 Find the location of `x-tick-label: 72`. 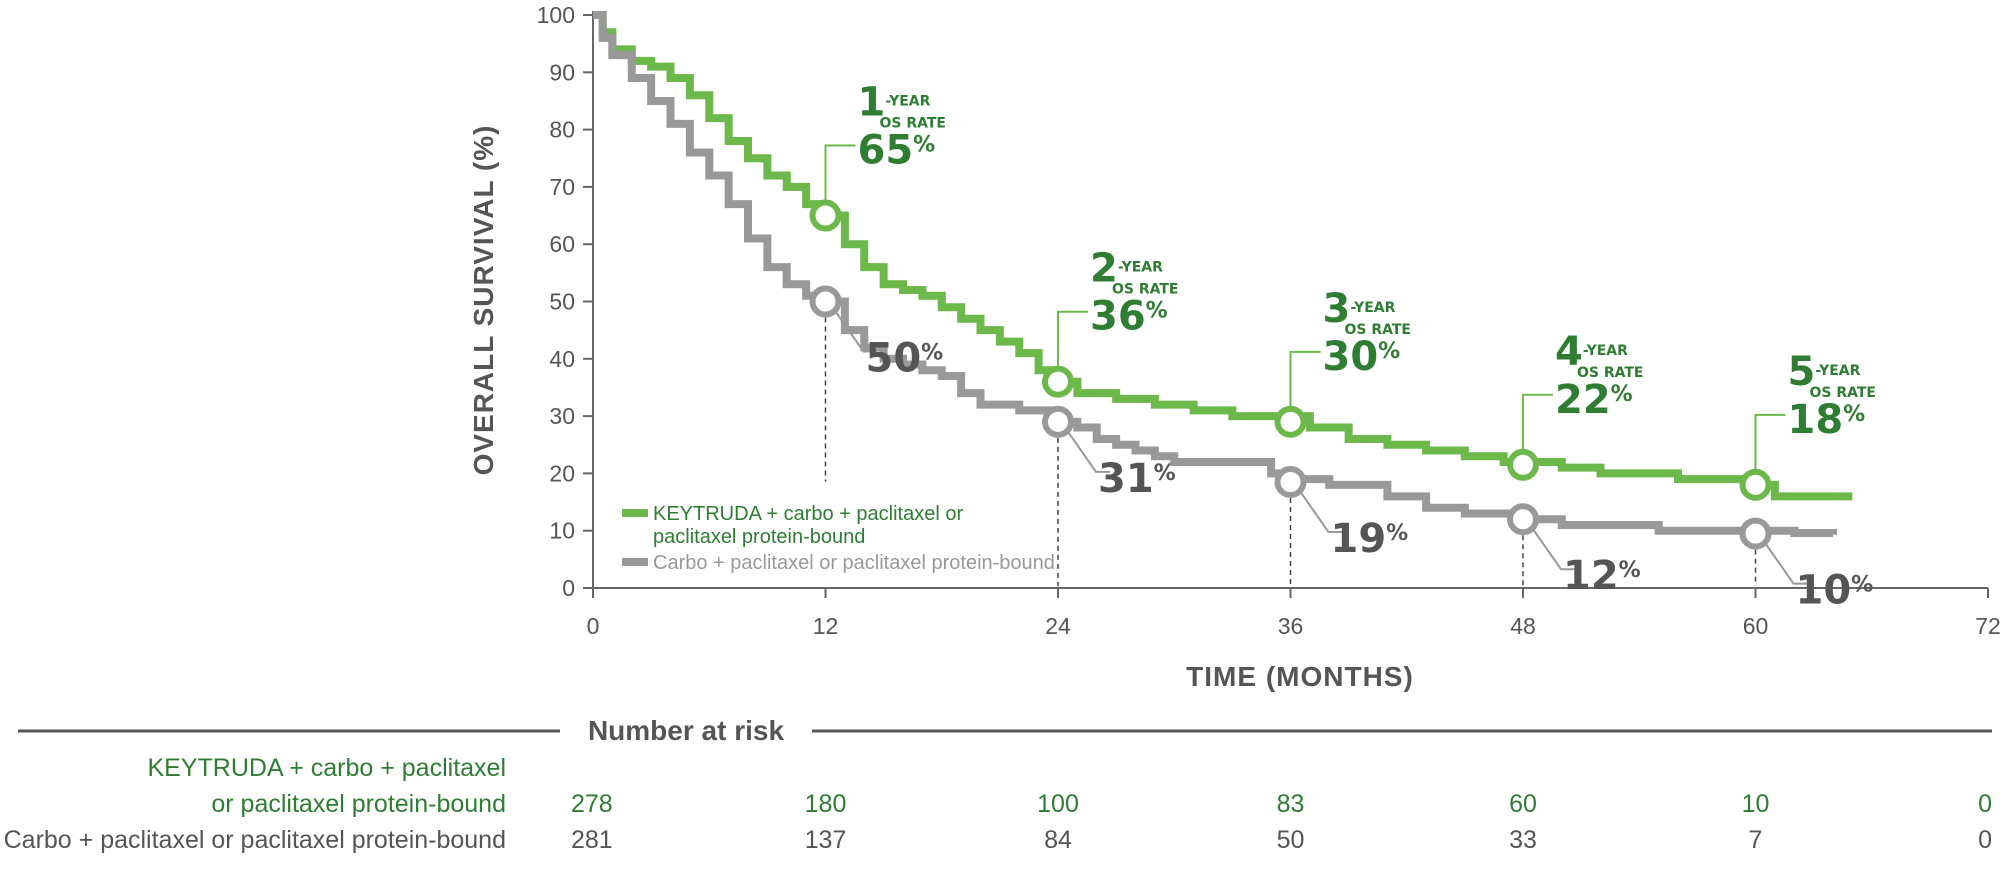

x-tick-label: 72 is located at coordinates (1987, 626).